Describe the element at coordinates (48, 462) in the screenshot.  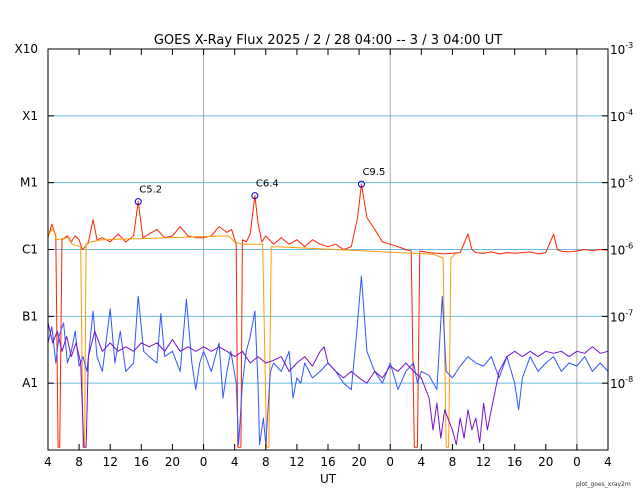
I see `x-tick-label-0: 4` at that location.